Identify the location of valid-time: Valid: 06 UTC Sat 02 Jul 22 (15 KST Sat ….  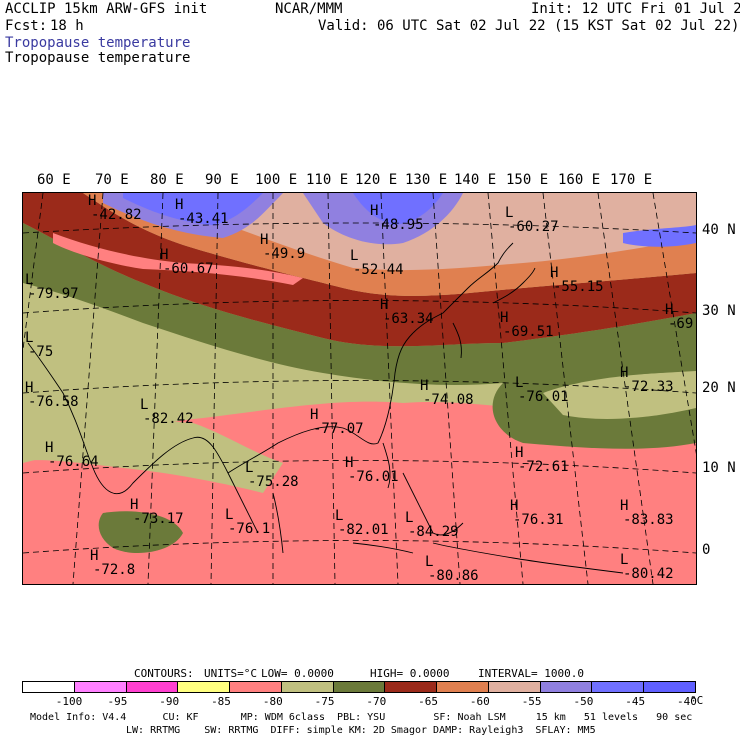
(529, 26).